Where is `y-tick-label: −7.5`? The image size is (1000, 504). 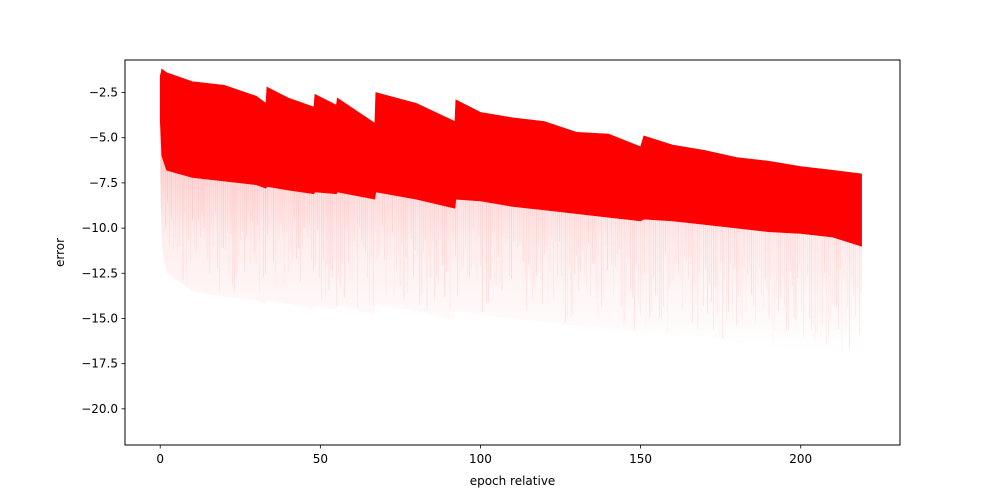
y-tick-label: −7.5 is located at coordinates (103, 183).